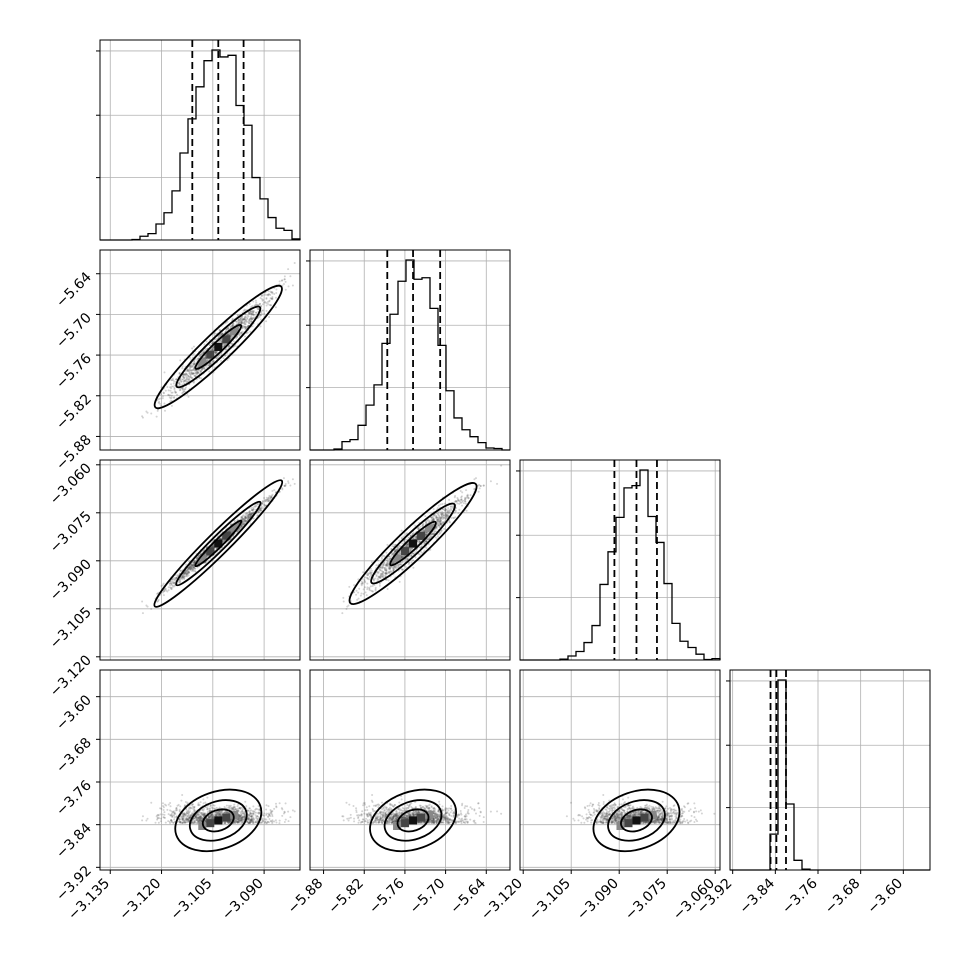 This screenshot has height=970, width=970. Describe the element at coordinates (210, 354) in the screenshot. I see `density-cell` at that location.